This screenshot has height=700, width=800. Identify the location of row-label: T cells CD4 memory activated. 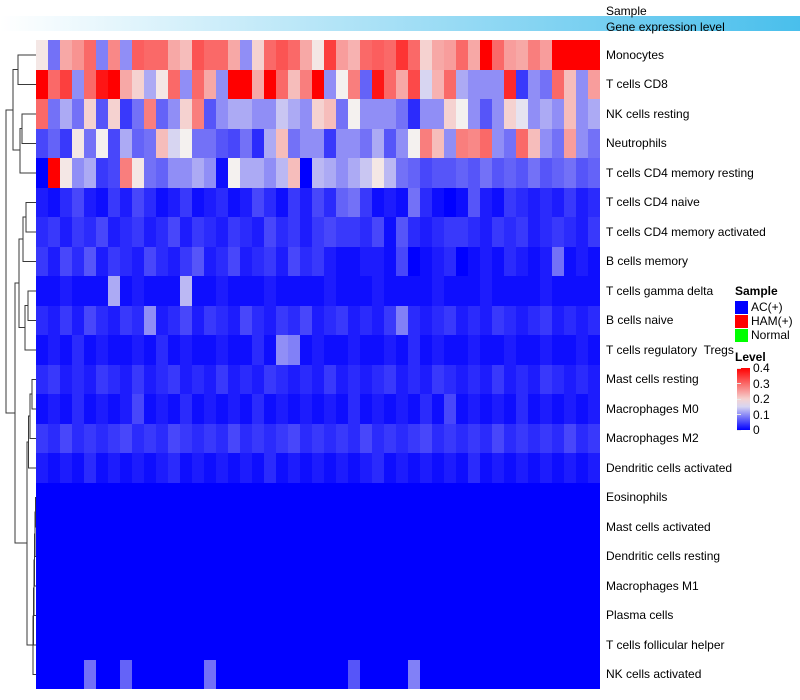
(686, 231).